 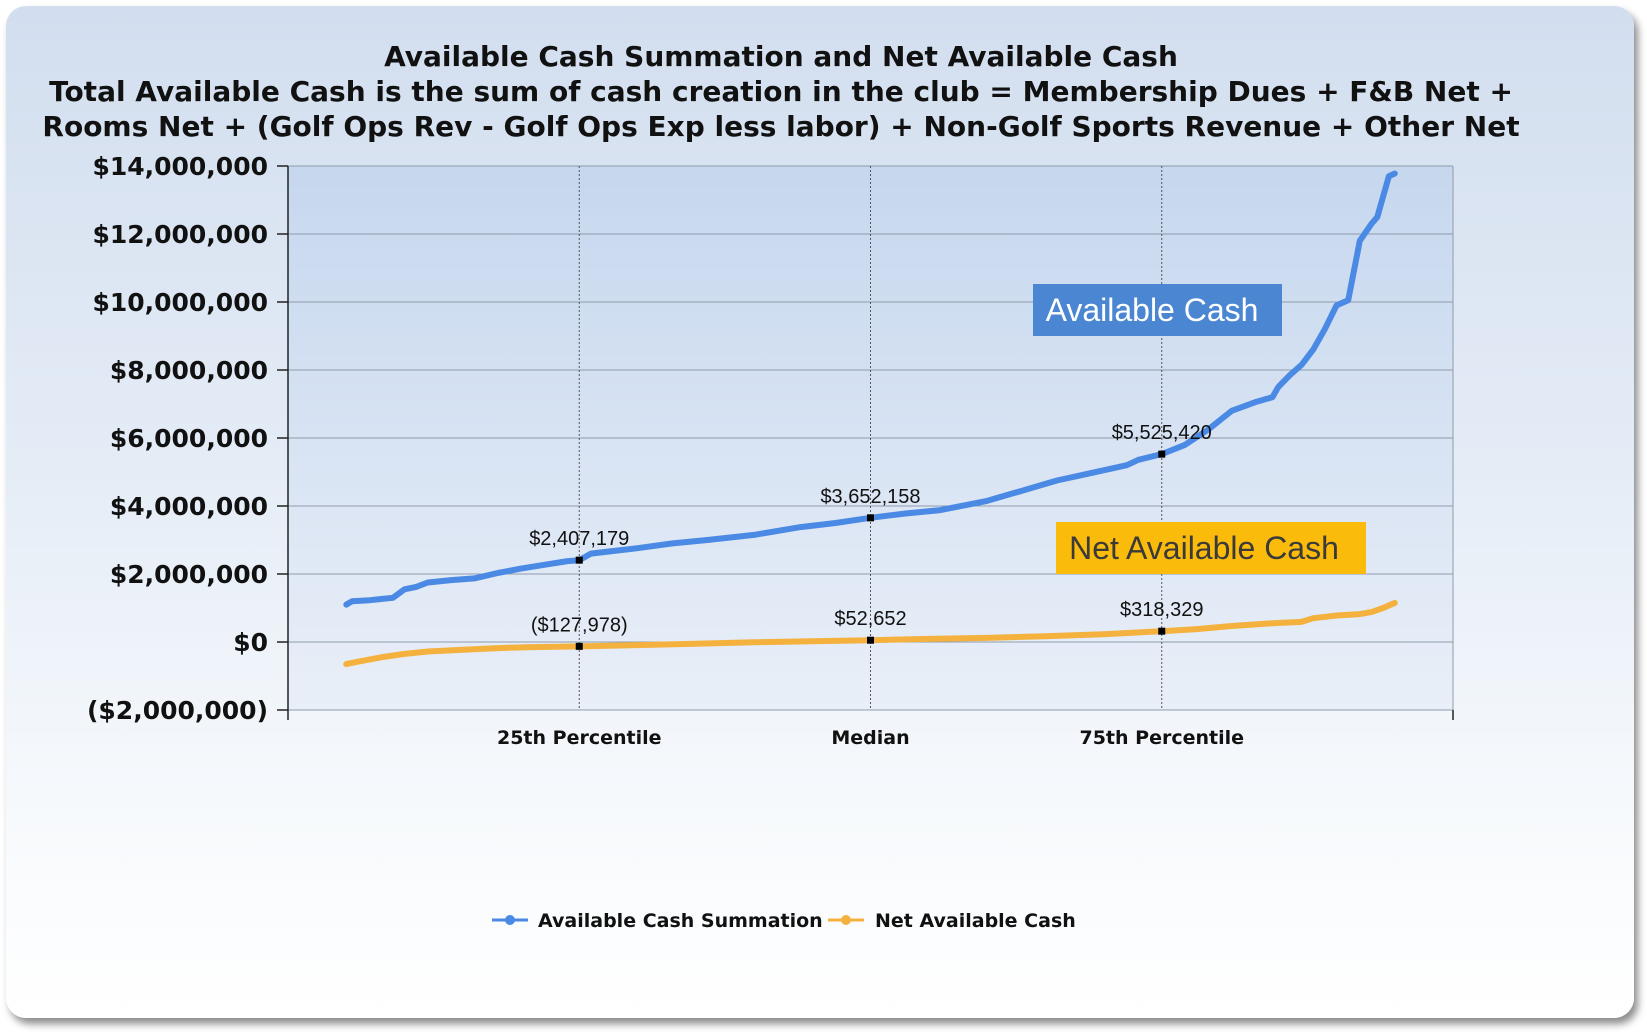 What do you see at coordinates (1161, 610) in the screenshot?
I see `data-label: $318,329` at bounding box center [1161, 610].